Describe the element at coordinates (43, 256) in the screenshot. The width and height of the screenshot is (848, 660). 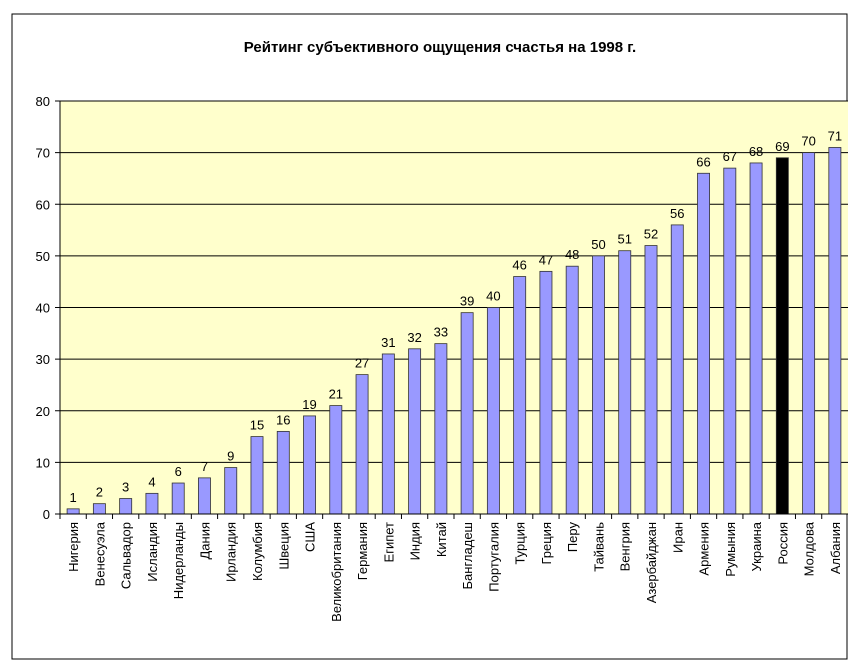
I see `y-tick-label: 50` at that location.